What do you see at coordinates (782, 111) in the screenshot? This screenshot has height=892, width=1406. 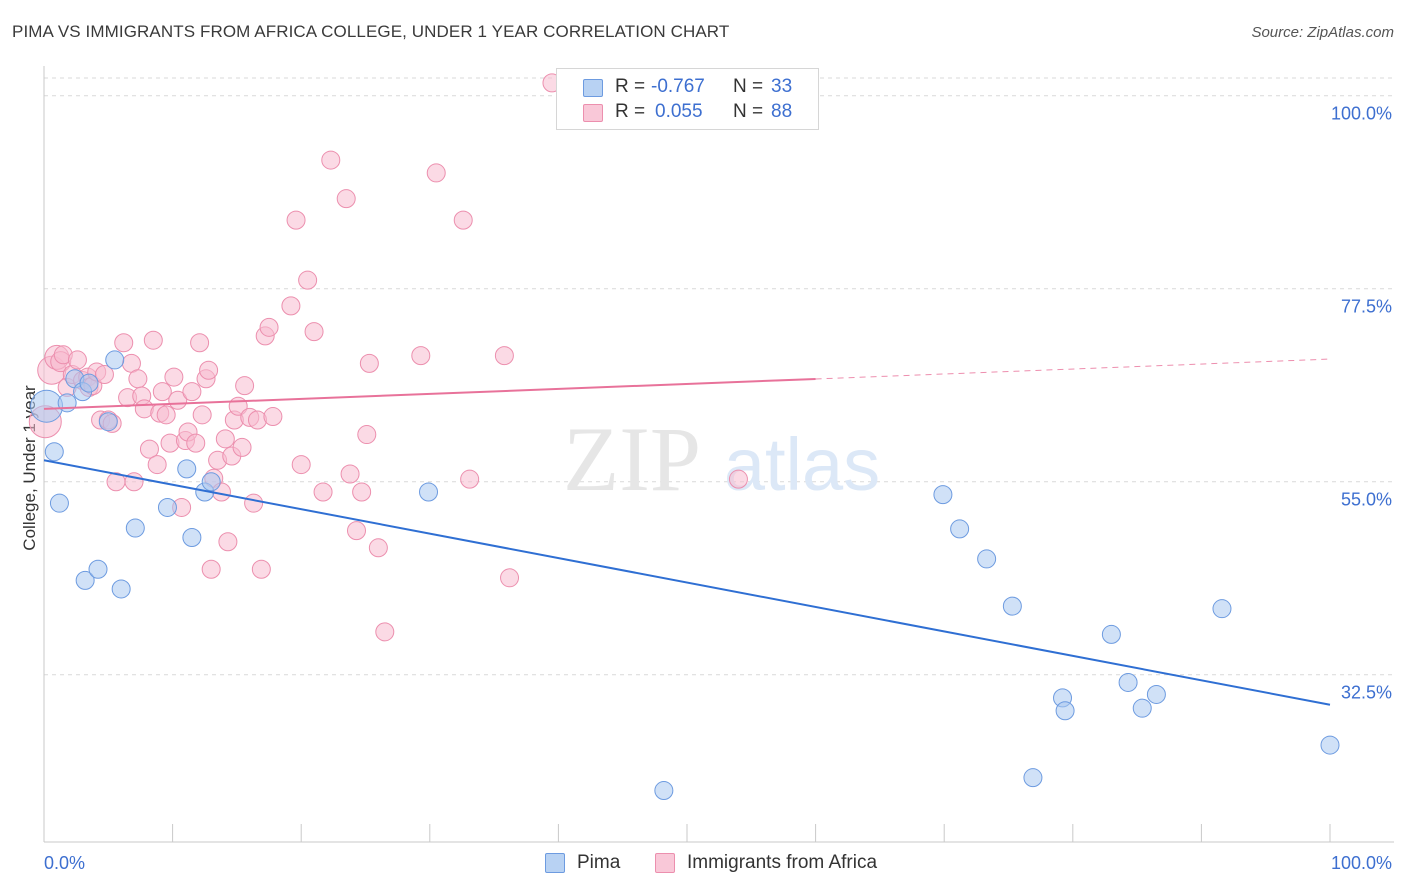 I see `n-value: 88` at bounding box center [782, 111].